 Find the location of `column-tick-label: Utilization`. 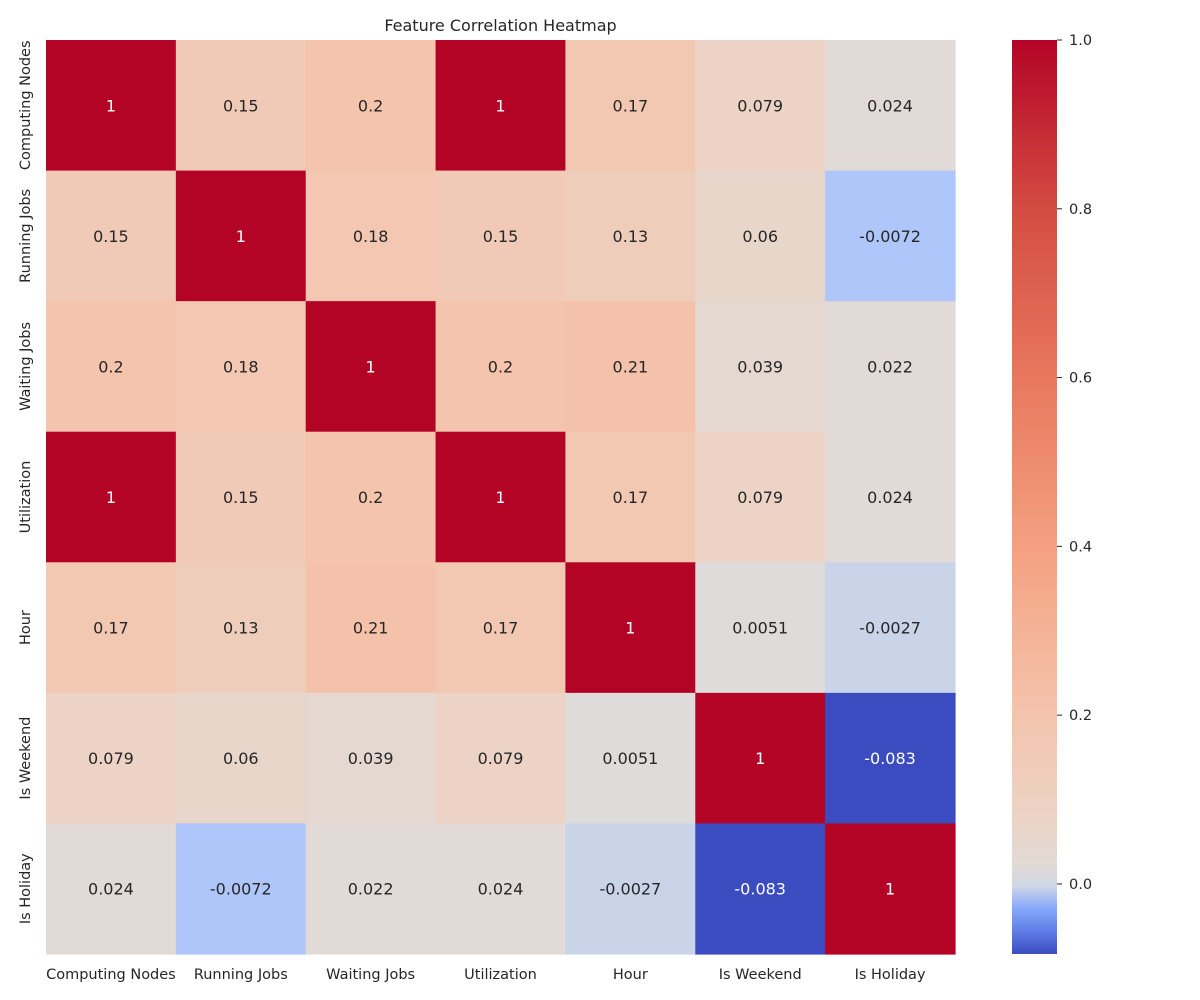

column-tick-label: Utilization is located at coordinates (500, 975).